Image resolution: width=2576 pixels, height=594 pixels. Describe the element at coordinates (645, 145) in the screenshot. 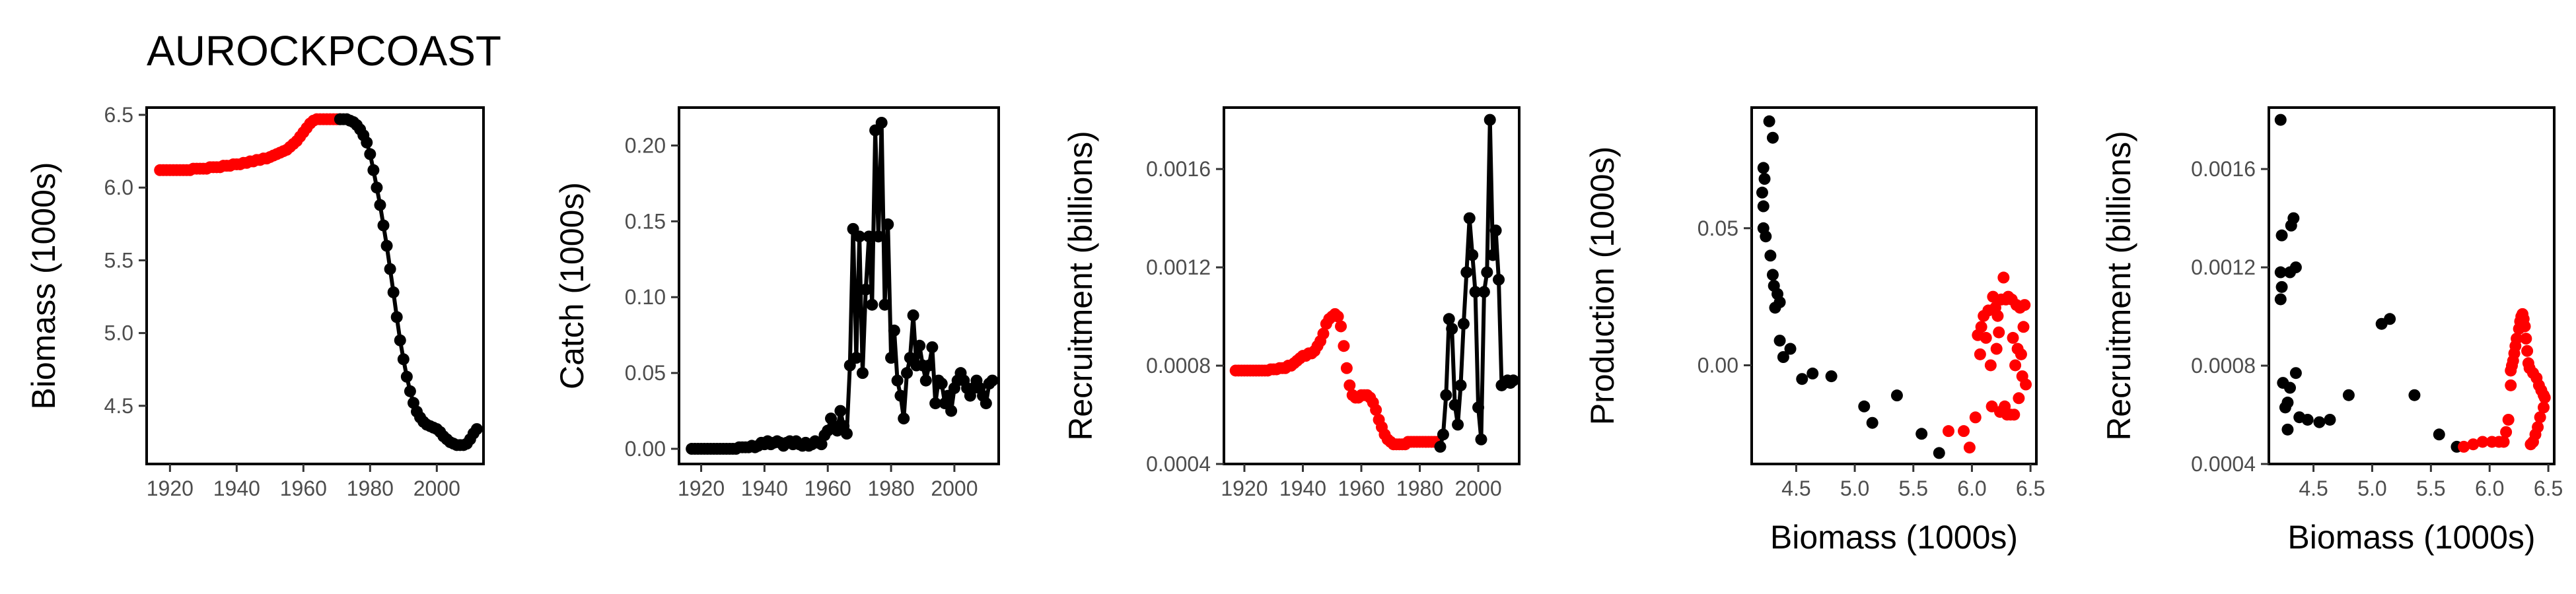

I see `y-tick-label: 0.20` at that location.